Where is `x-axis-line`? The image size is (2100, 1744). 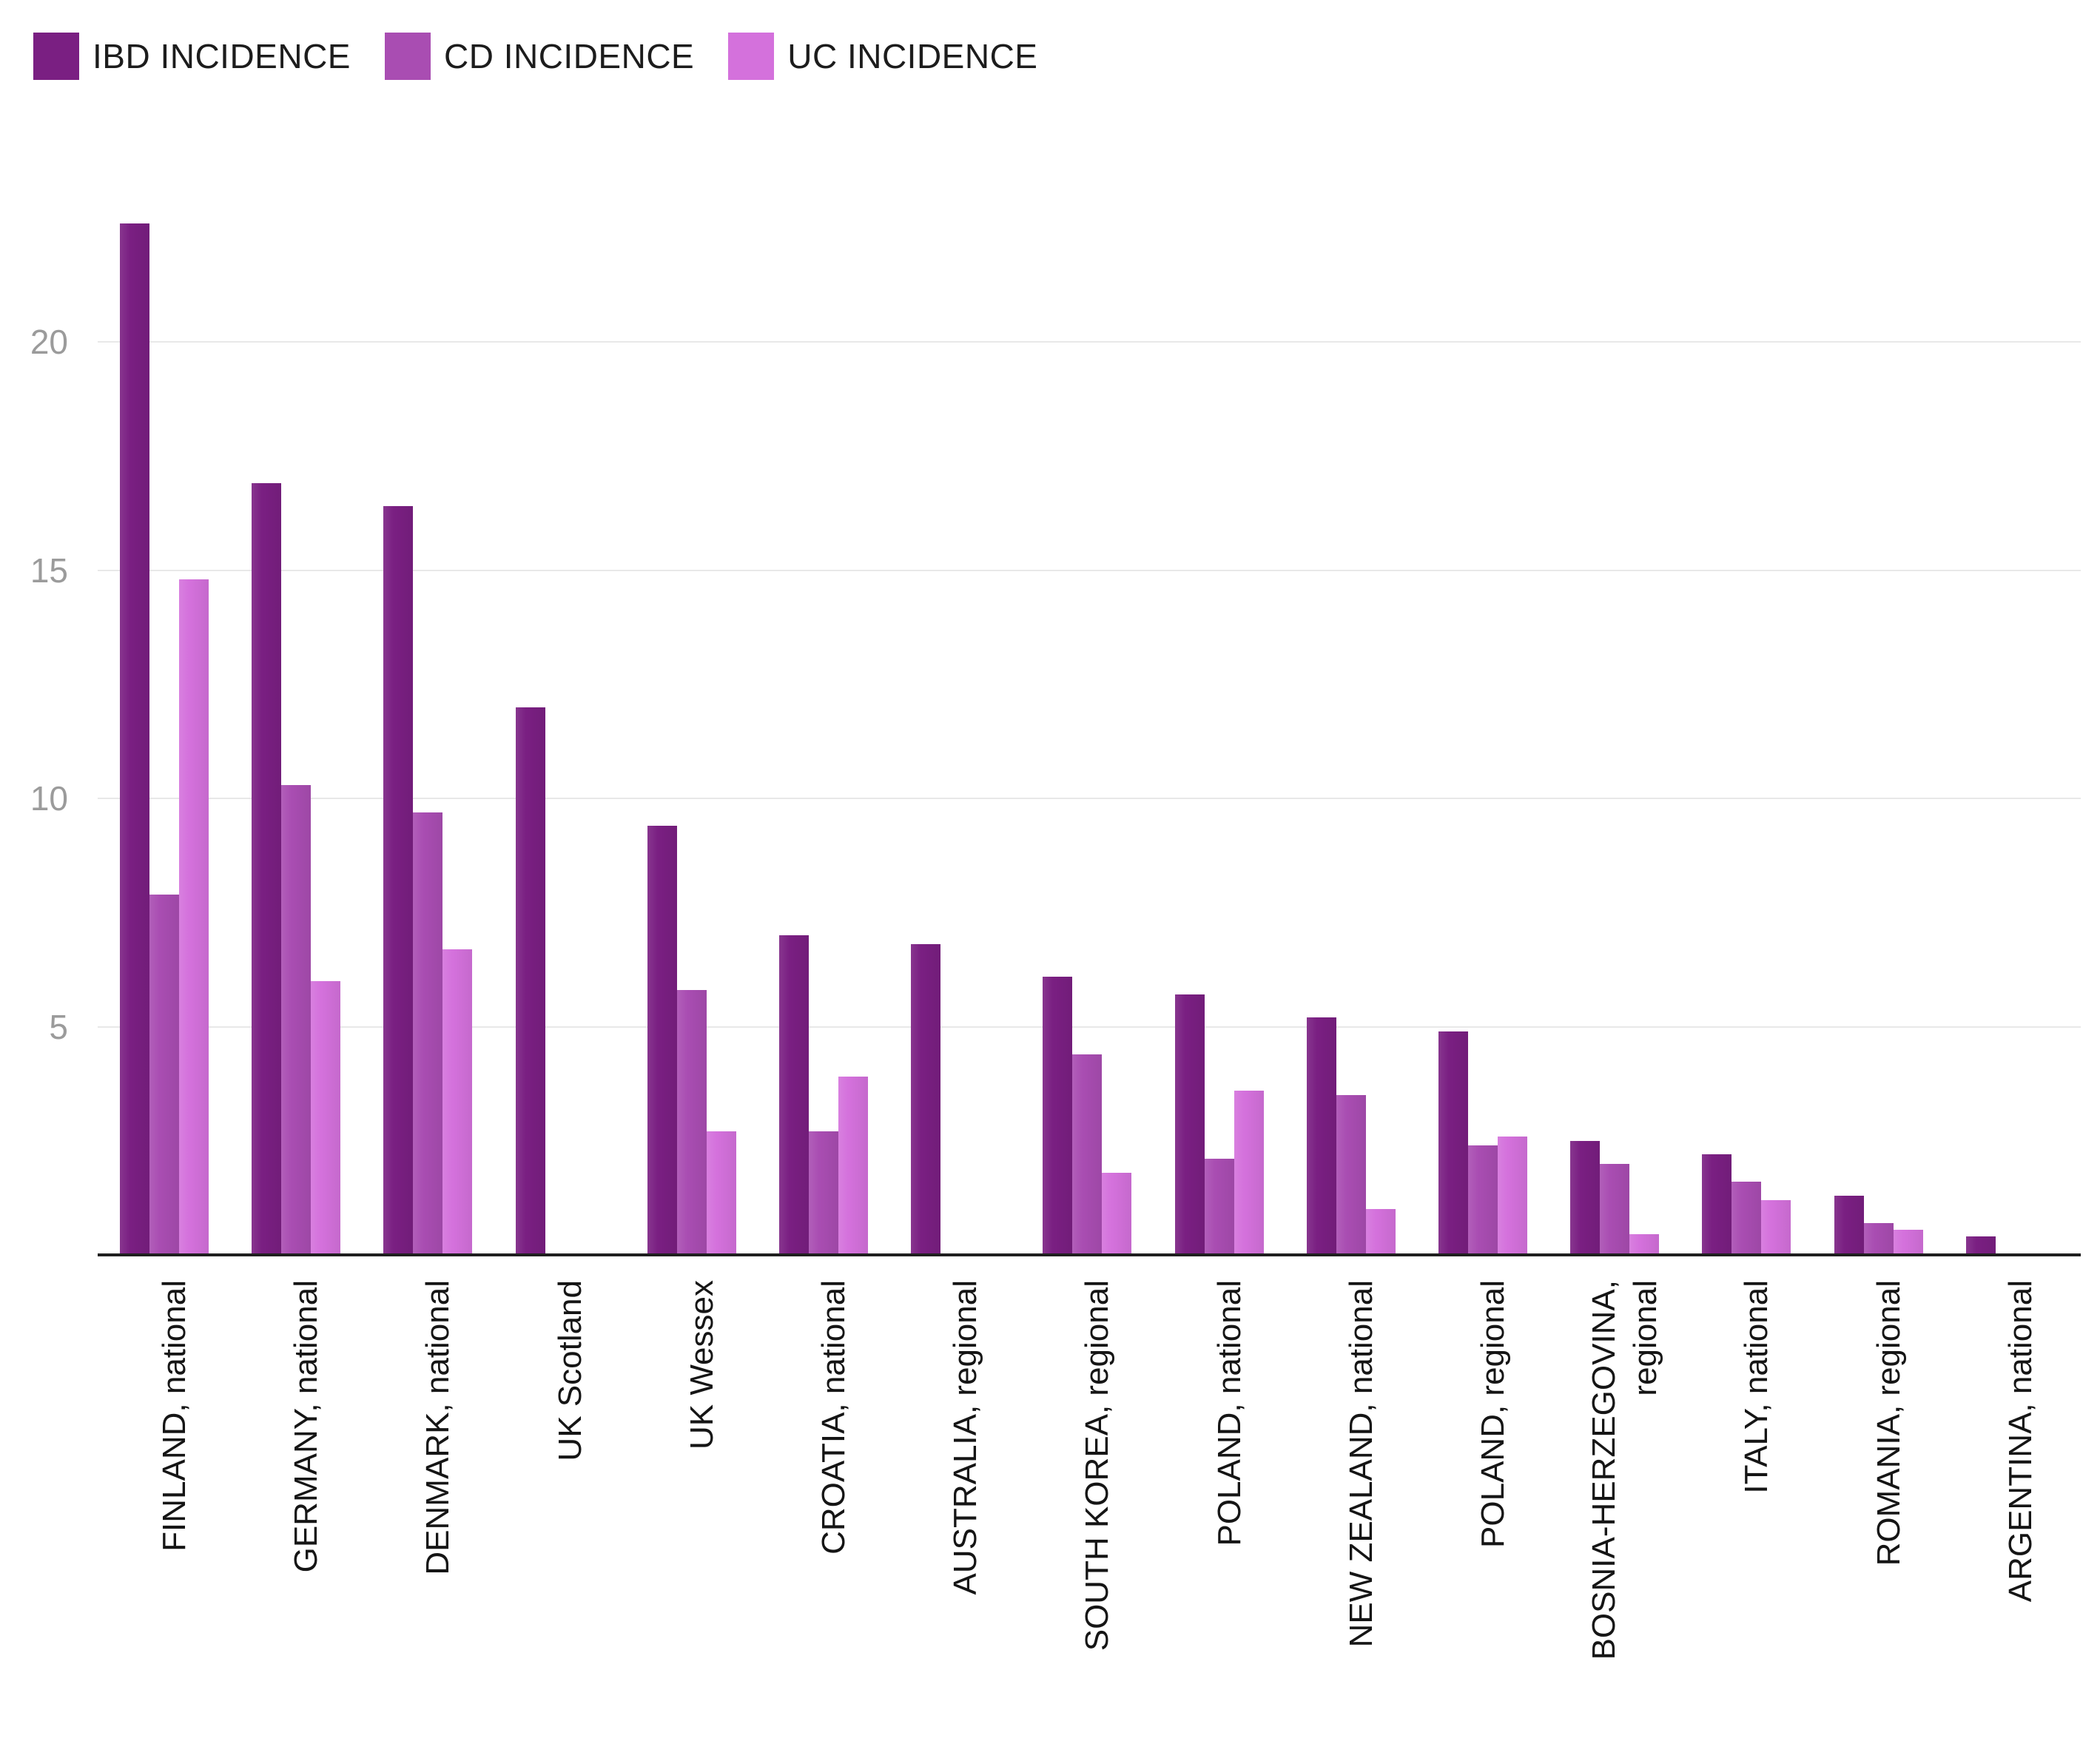 x-axis-line is located at coordinates (1089, 1254).